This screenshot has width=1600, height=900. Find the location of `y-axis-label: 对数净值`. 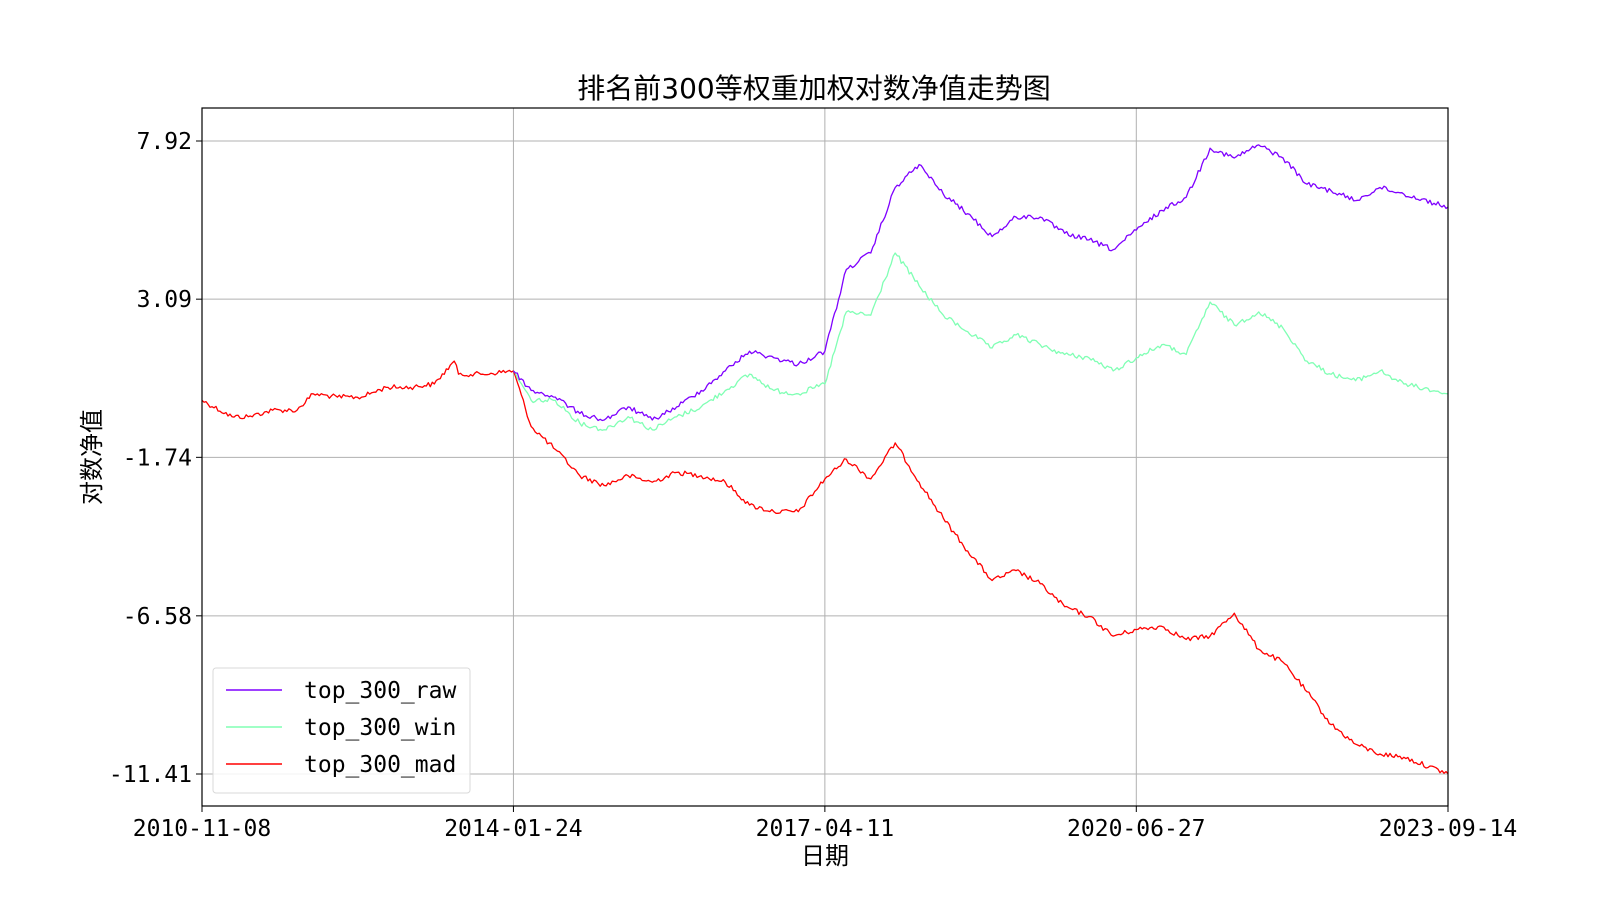

y-axis-label: 对数净值 is located at coordinates (92, 457).